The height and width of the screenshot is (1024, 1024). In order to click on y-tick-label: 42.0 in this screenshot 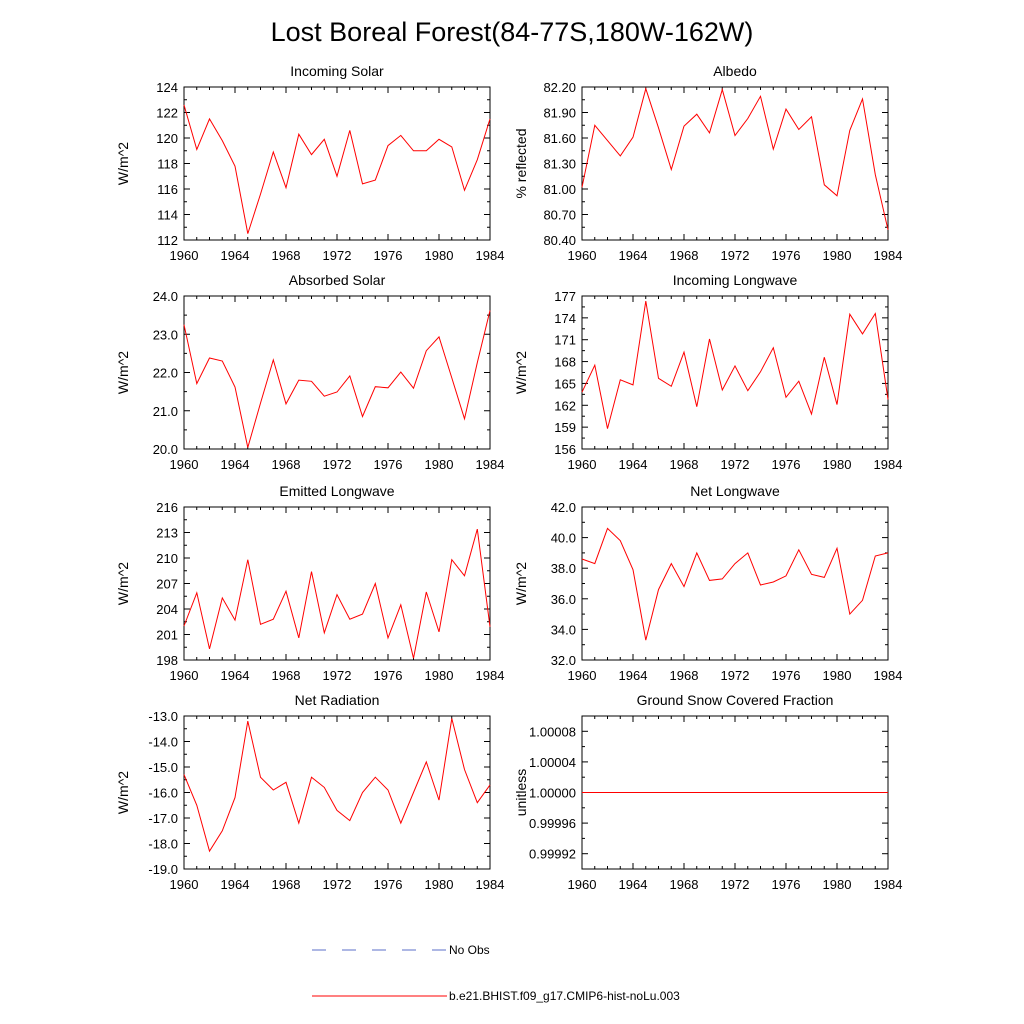, I will do `click(563, 507)`.